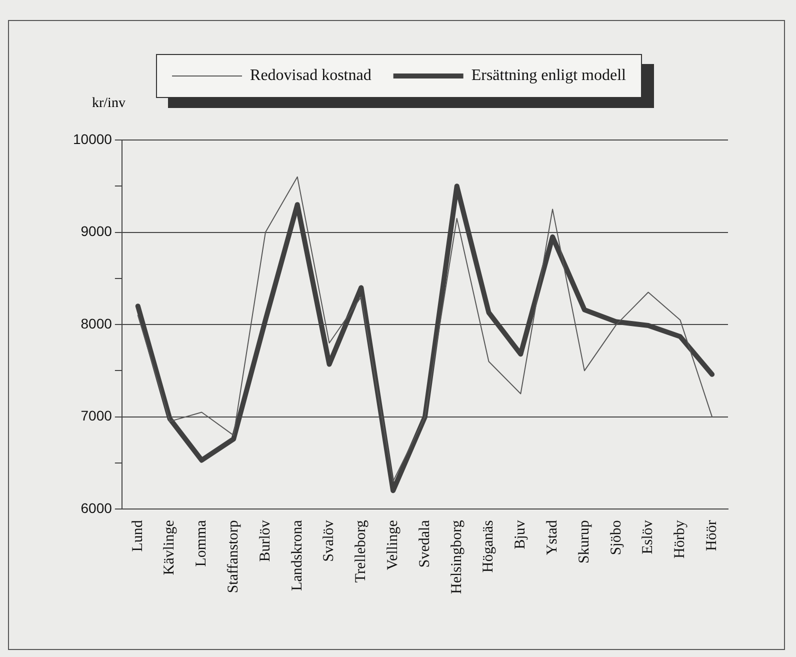  What do you see at coordinates (109, 104) in the screenshot?
I see `y-axis-title: kr/inv` at bounding box center [109, 104].